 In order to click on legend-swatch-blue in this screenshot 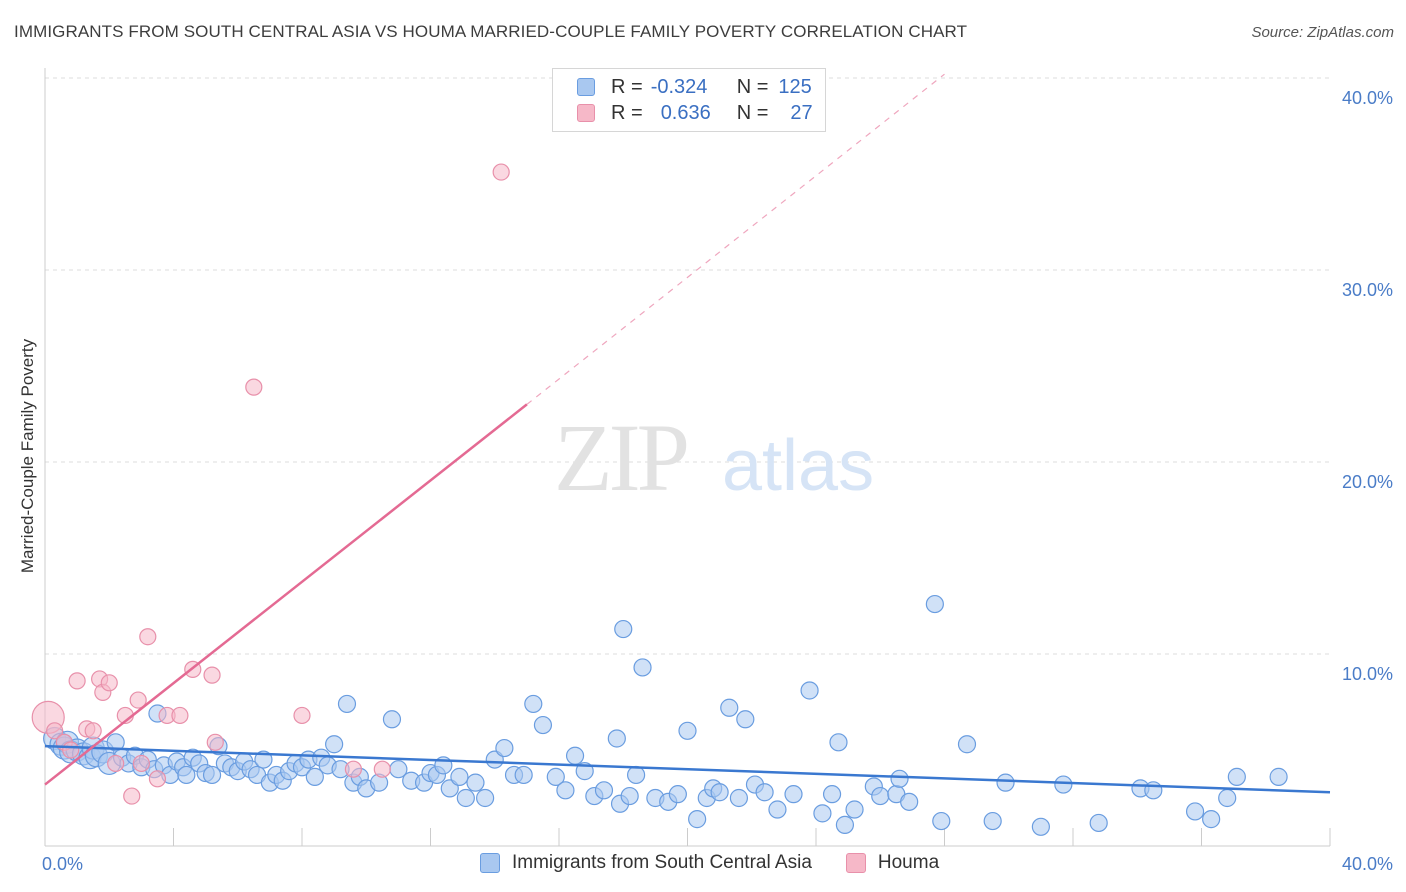, I will do `click(586, 87)`.